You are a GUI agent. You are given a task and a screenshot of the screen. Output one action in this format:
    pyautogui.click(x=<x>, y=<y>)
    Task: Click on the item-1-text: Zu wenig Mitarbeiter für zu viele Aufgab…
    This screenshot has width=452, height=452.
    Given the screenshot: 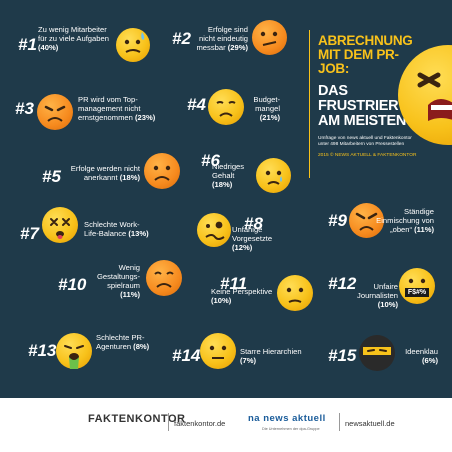 What is the action you would take?
    pyautogui.click(x=77, y=38)
    